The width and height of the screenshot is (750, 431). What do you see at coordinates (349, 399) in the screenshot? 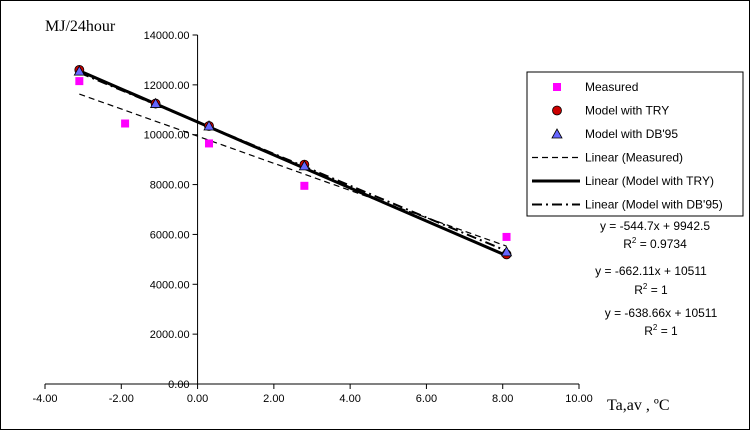
I see `x-tick-label: 4.00` at bounding box center [349, 399].